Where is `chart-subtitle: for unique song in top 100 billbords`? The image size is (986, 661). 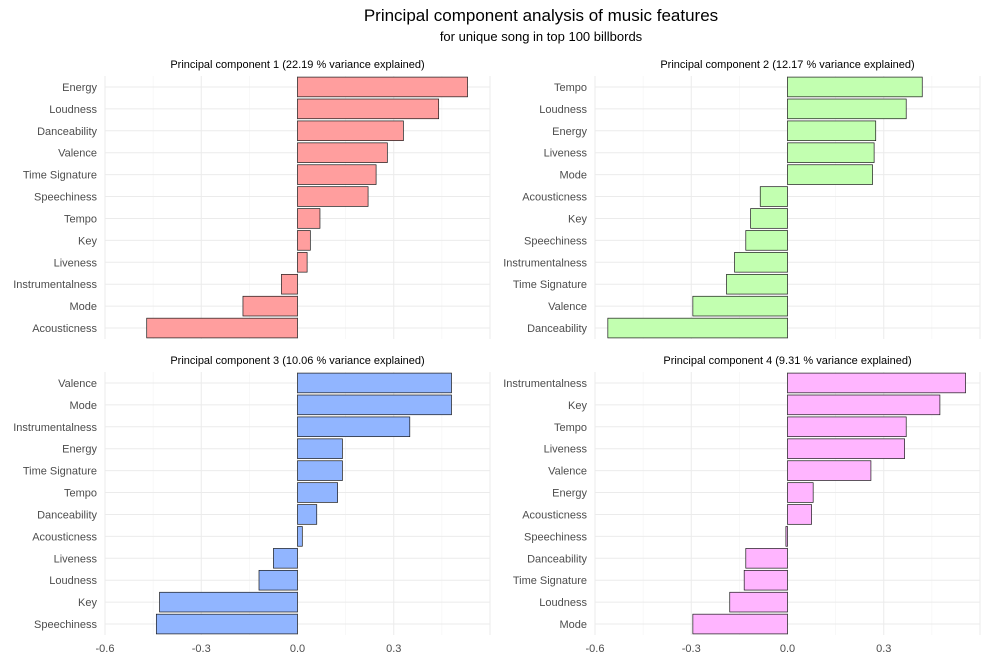 chart-subtitle: for unique song in top 100 billbords is located at coordinates (541, 36).